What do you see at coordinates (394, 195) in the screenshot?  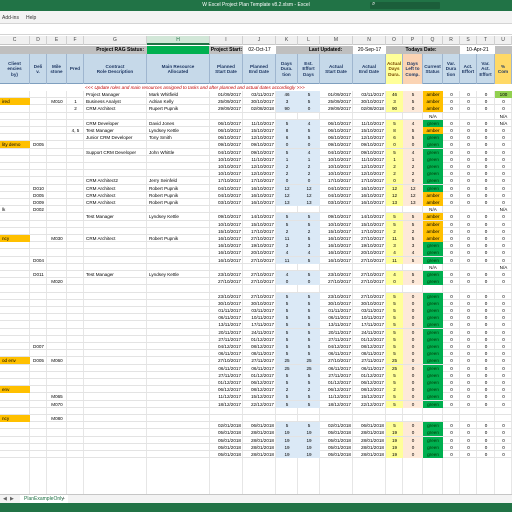 I see `cell-o: 12` at bounding box center [394, 195].